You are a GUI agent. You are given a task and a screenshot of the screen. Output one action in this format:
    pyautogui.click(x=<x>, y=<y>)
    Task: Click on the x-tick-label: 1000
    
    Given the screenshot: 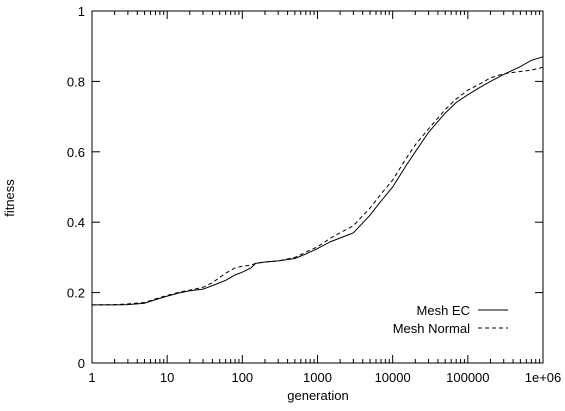 What is the action you would take?
    pyautogui.click(x=317, y=377)
    